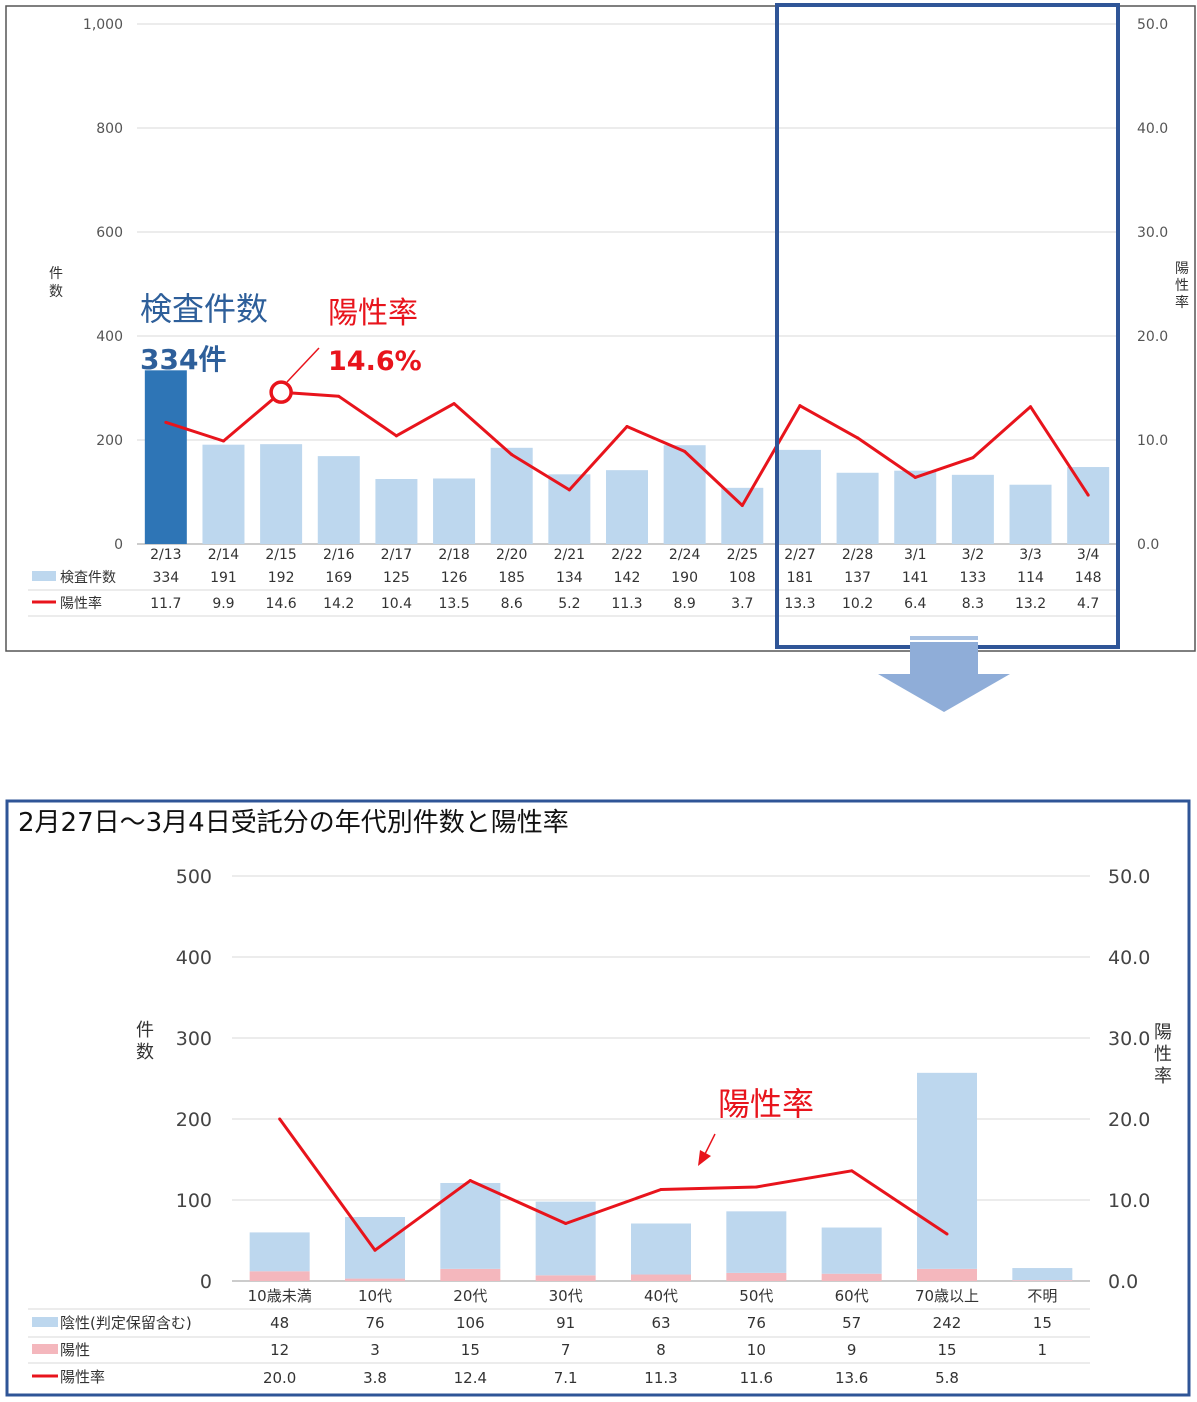  What do you see at coordinates (1129, 1120) in the screenshot?
I see `chart2-y2tick-label: 20.0` at bounding box center [1129, 1120].